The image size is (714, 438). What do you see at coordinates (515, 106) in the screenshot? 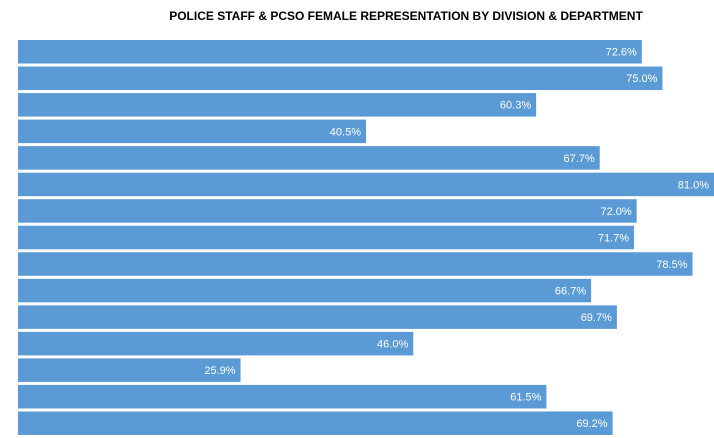
I see `value-label: 60.3%` at bounding box center [515, 106].